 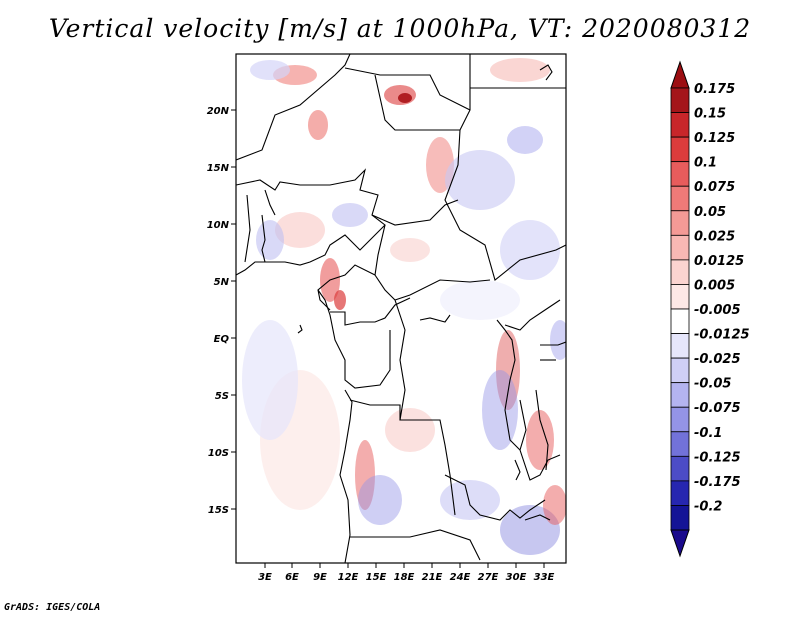 What do you see at coordinates (717, 482) in the screenshot?
I see `colorbar-level-label: -0.175` at bounding box center [717, 482].